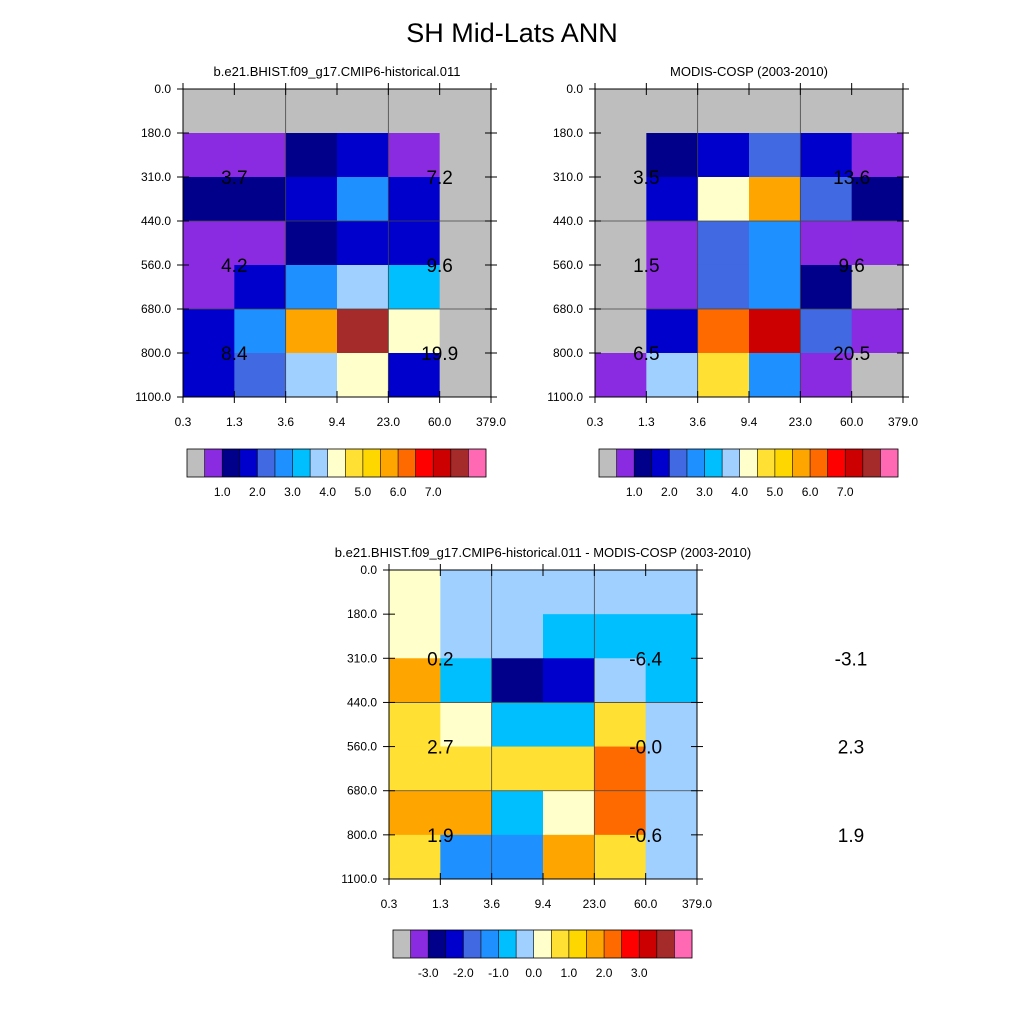  I want to click on y-tick-label: 680.0, so click(156, 309).